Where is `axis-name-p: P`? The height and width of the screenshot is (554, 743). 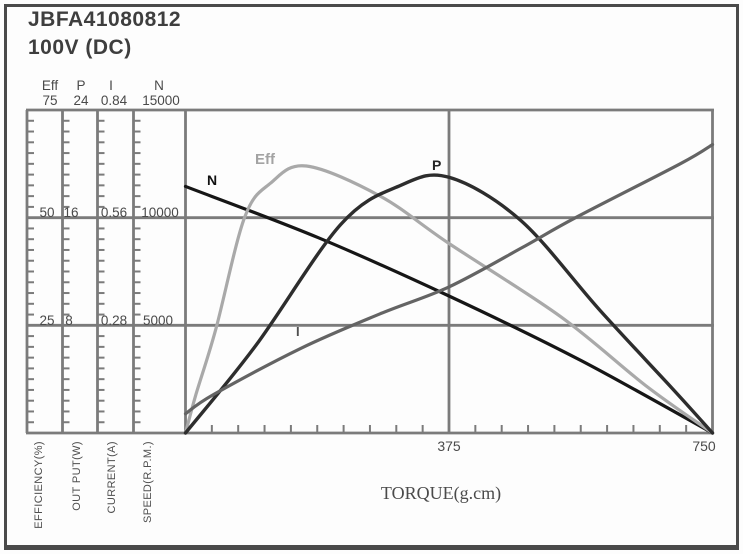 axis-name-p: P is located at coordinates (81, 85).